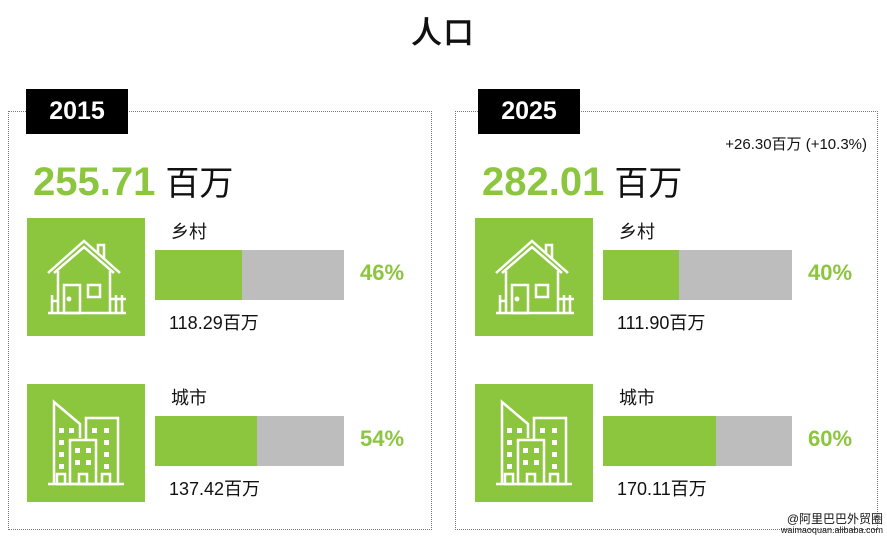  I want to click on total-population: 282.01 百万, so click(582, 180).